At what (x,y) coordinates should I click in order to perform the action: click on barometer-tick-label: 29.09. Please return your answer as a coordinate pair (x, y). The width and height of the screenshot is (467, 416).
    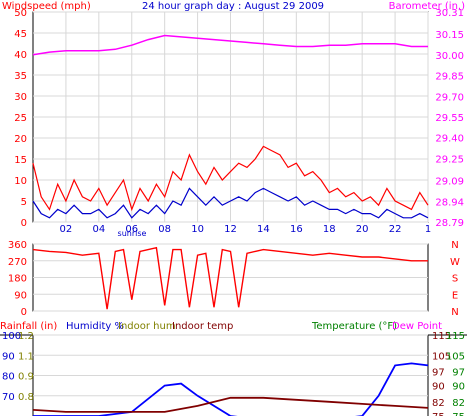
    Looking at the image, I should click on (449, 182).